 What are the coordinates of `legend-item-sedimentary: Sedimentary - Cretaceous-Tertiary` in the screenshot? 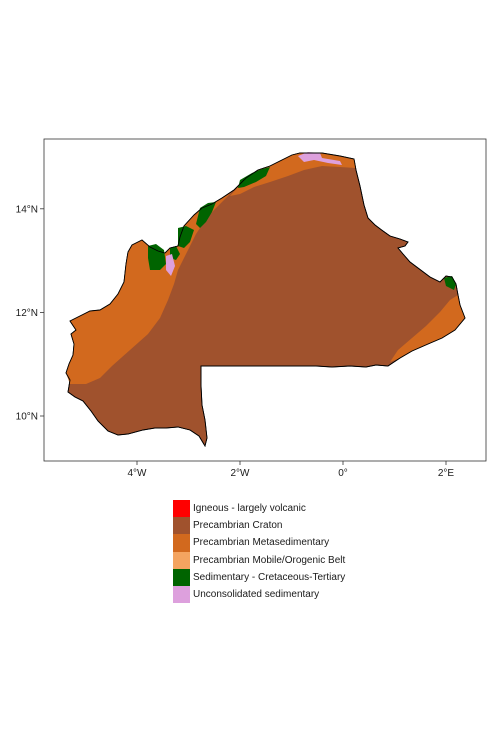 It's located at (259, 577).